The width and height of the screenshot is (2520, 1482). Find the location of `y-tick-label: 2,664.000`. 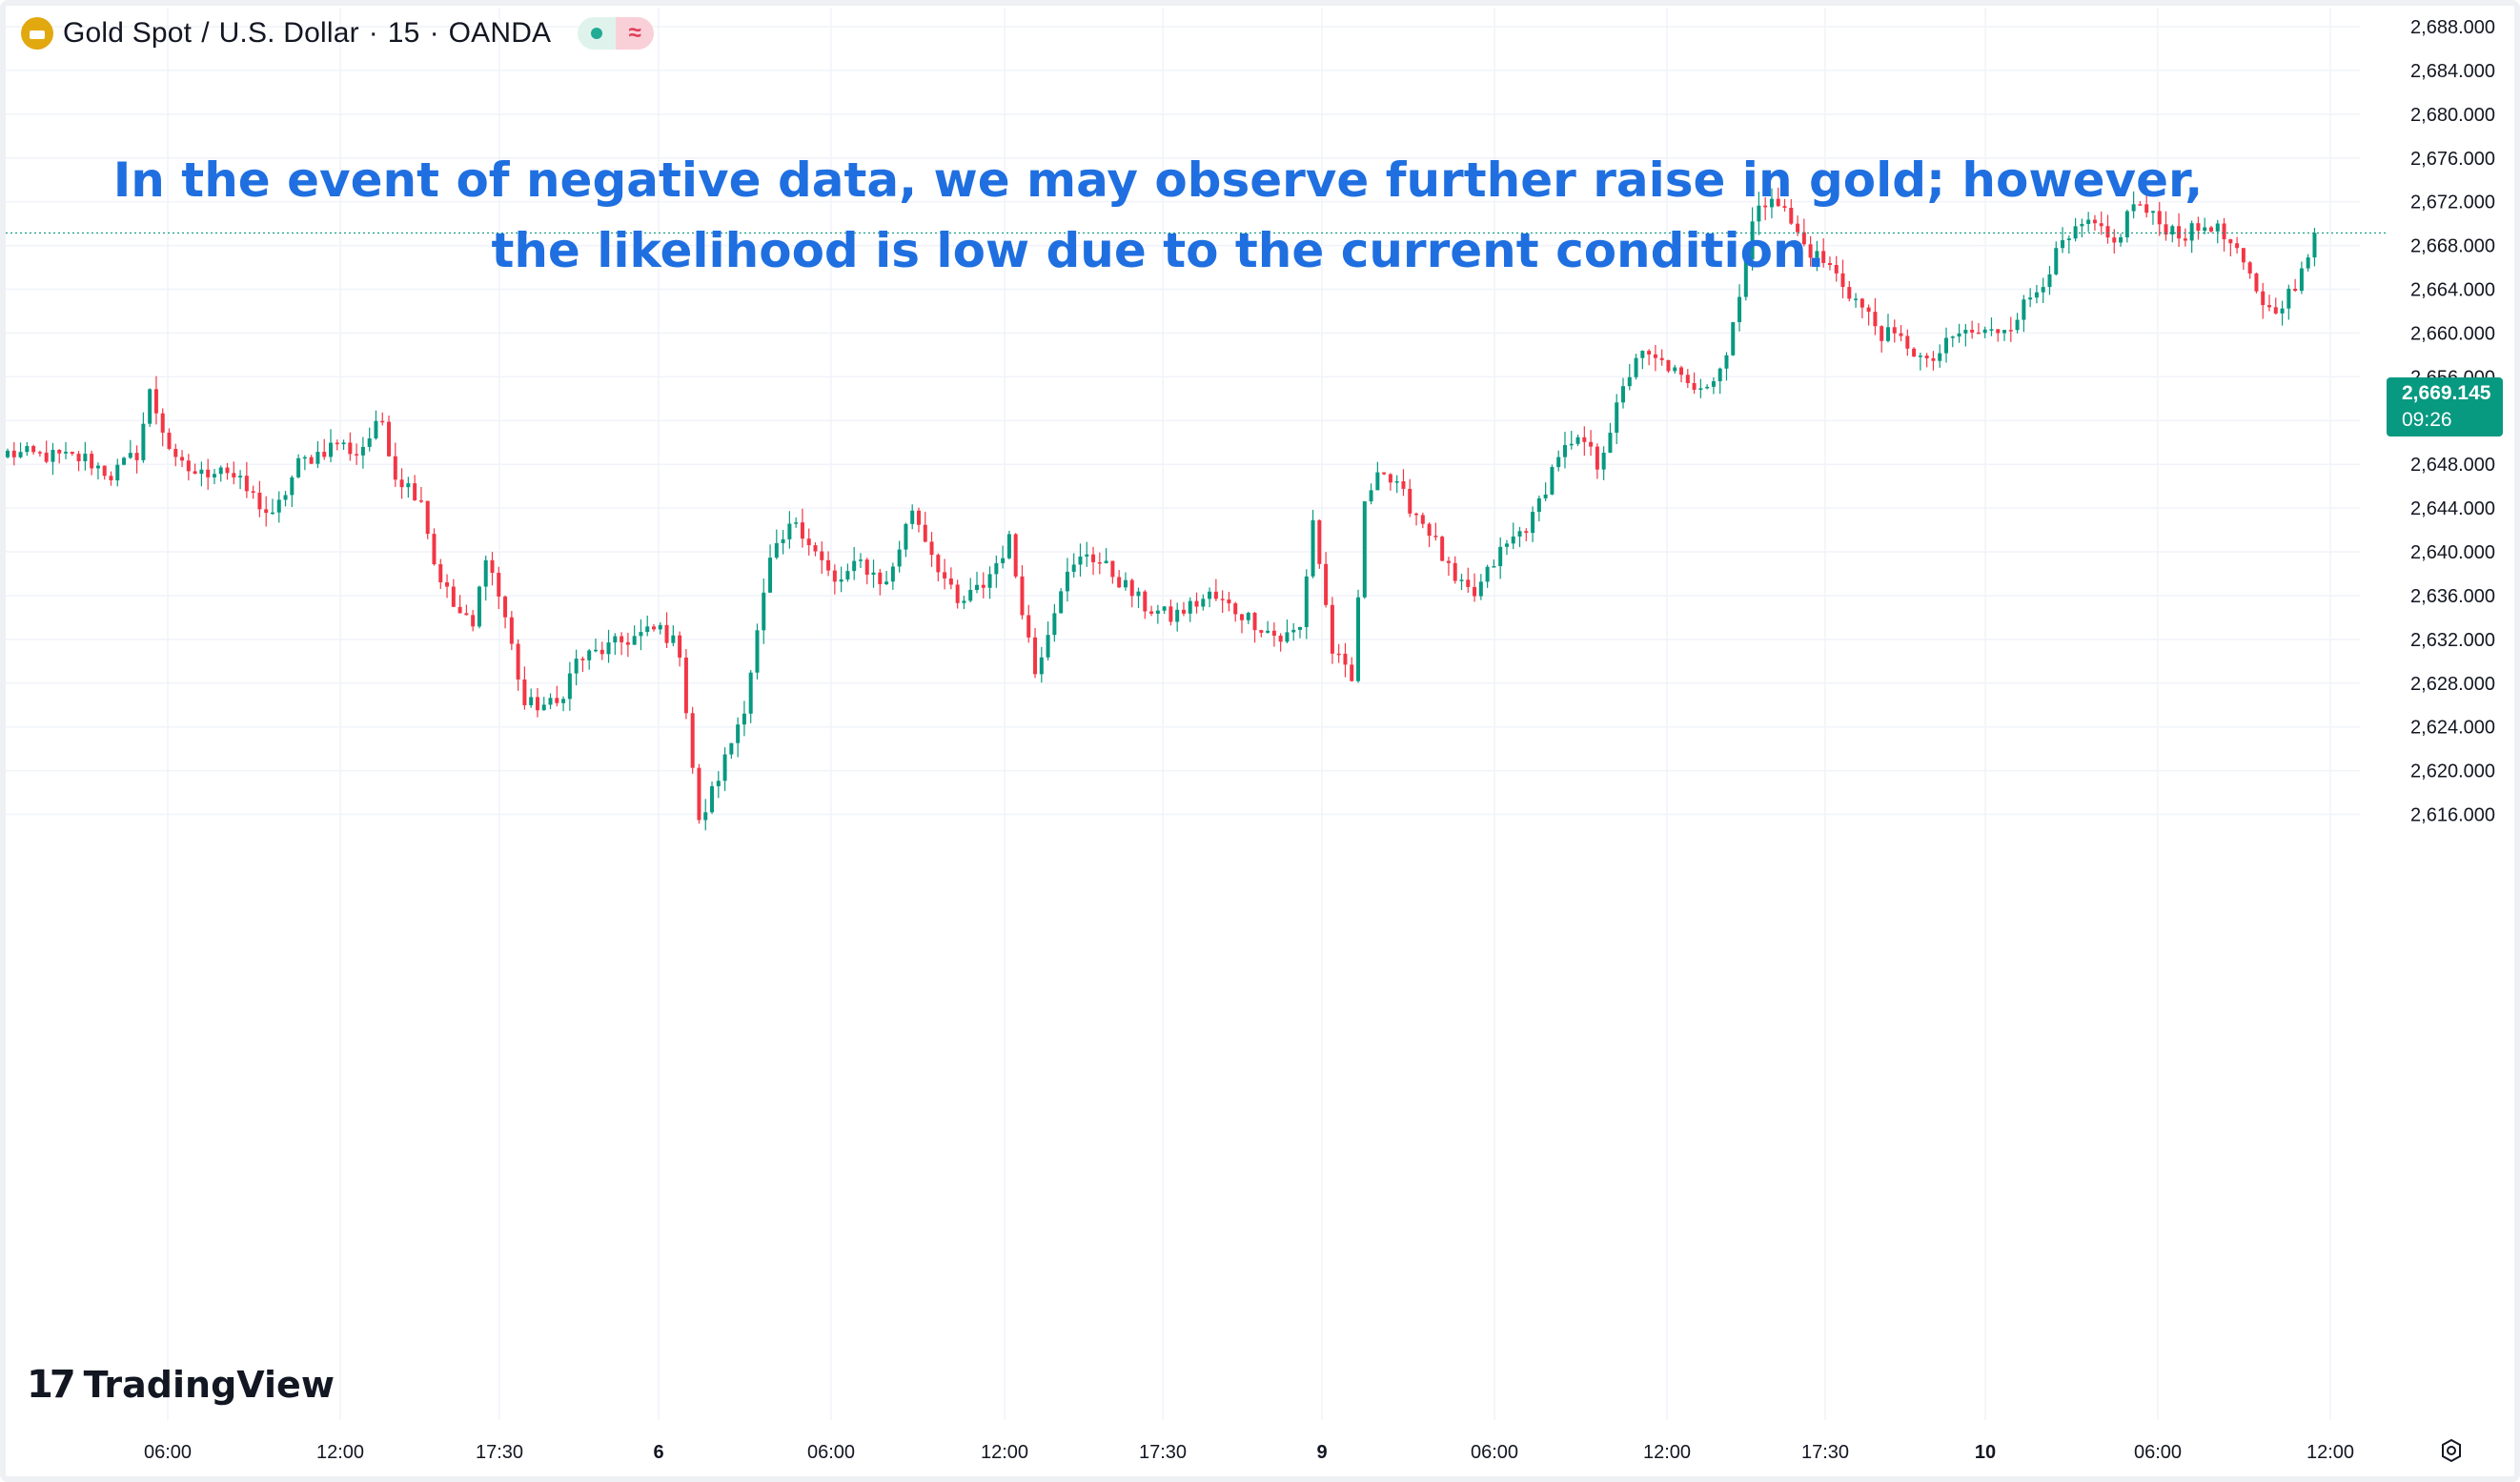

y-tick-label: 2,664.000 is located at coordinates (2452, 290).